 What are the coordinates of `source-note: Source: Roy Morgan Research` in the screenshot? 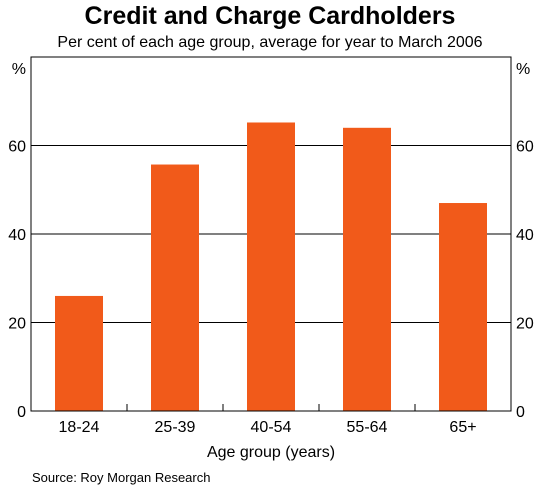 It's located at (121, 477).